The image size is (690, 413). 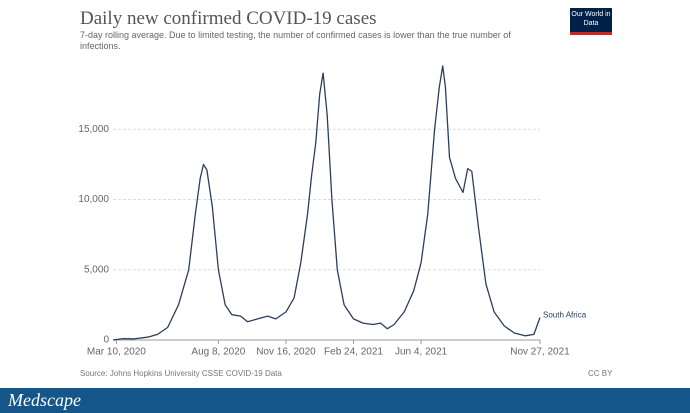 I want to click on logo: Our World in Data, so click(x=591, y=21).